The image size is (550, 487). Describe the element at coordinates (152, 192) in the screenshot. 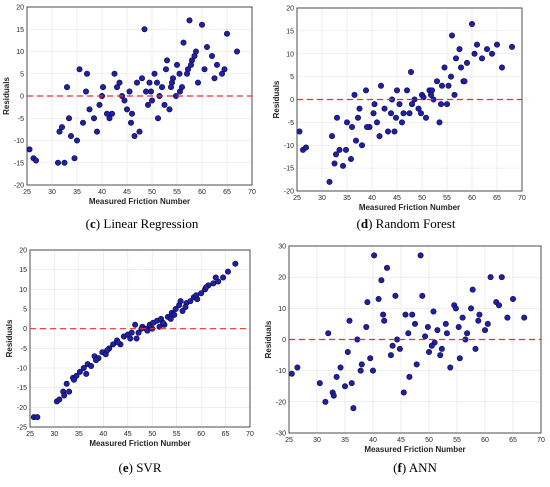

I see `x-tick-label: 50` at that location.